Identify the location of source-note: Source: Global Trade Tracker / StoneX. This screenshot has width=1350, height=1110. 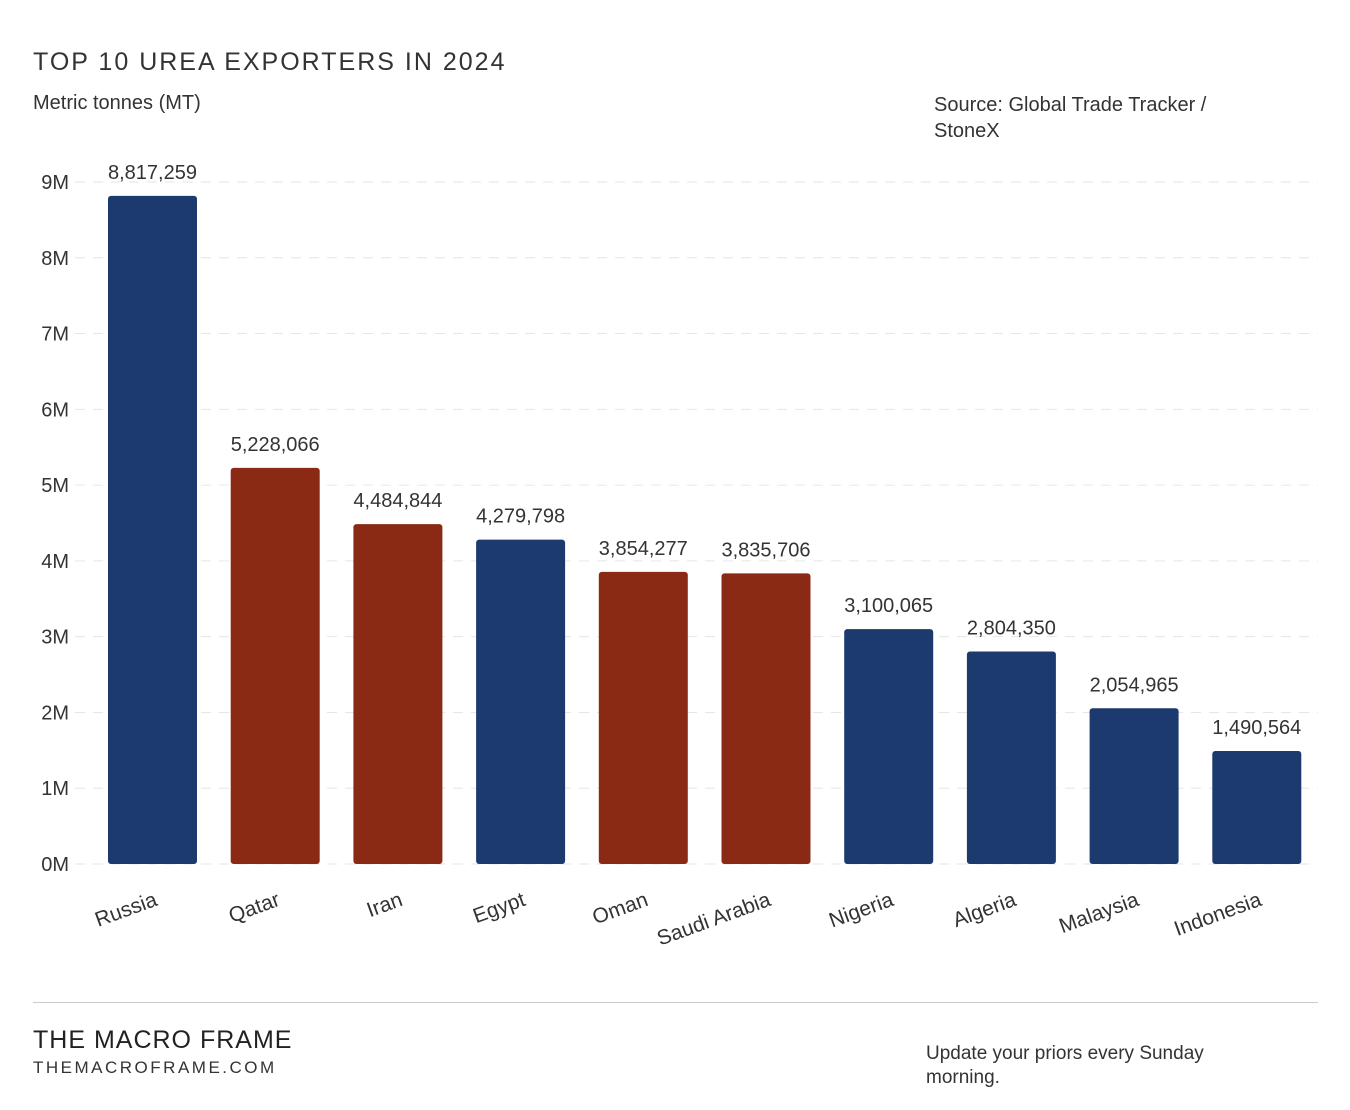
(1070, 118).